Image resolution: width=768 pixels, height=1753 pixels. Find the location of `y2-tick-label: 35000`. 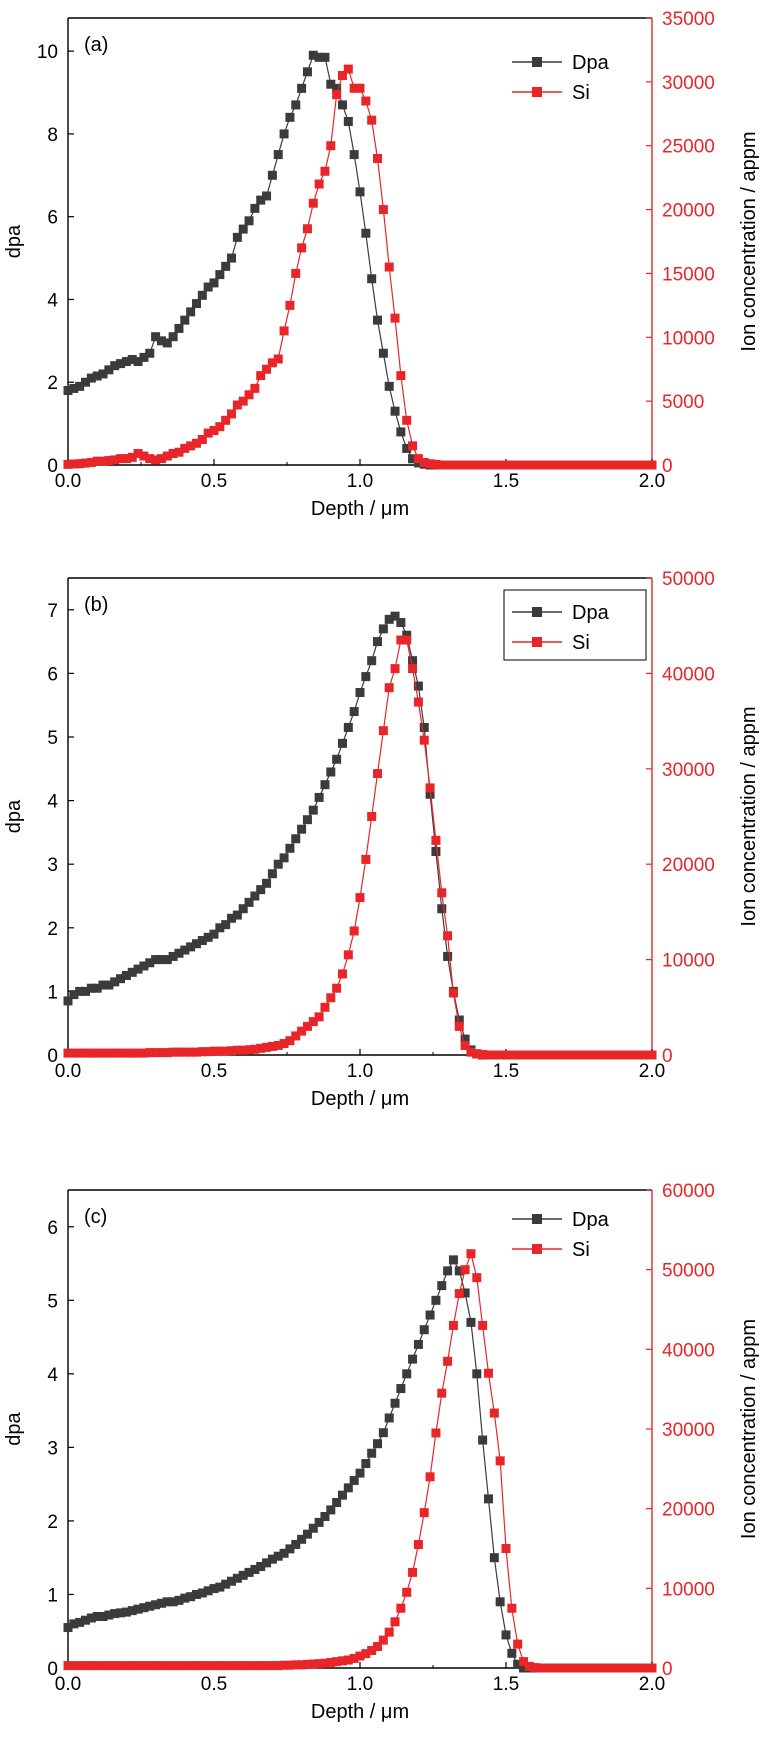

y2-tick-label: 35000 is located at coordinates (688, 19).